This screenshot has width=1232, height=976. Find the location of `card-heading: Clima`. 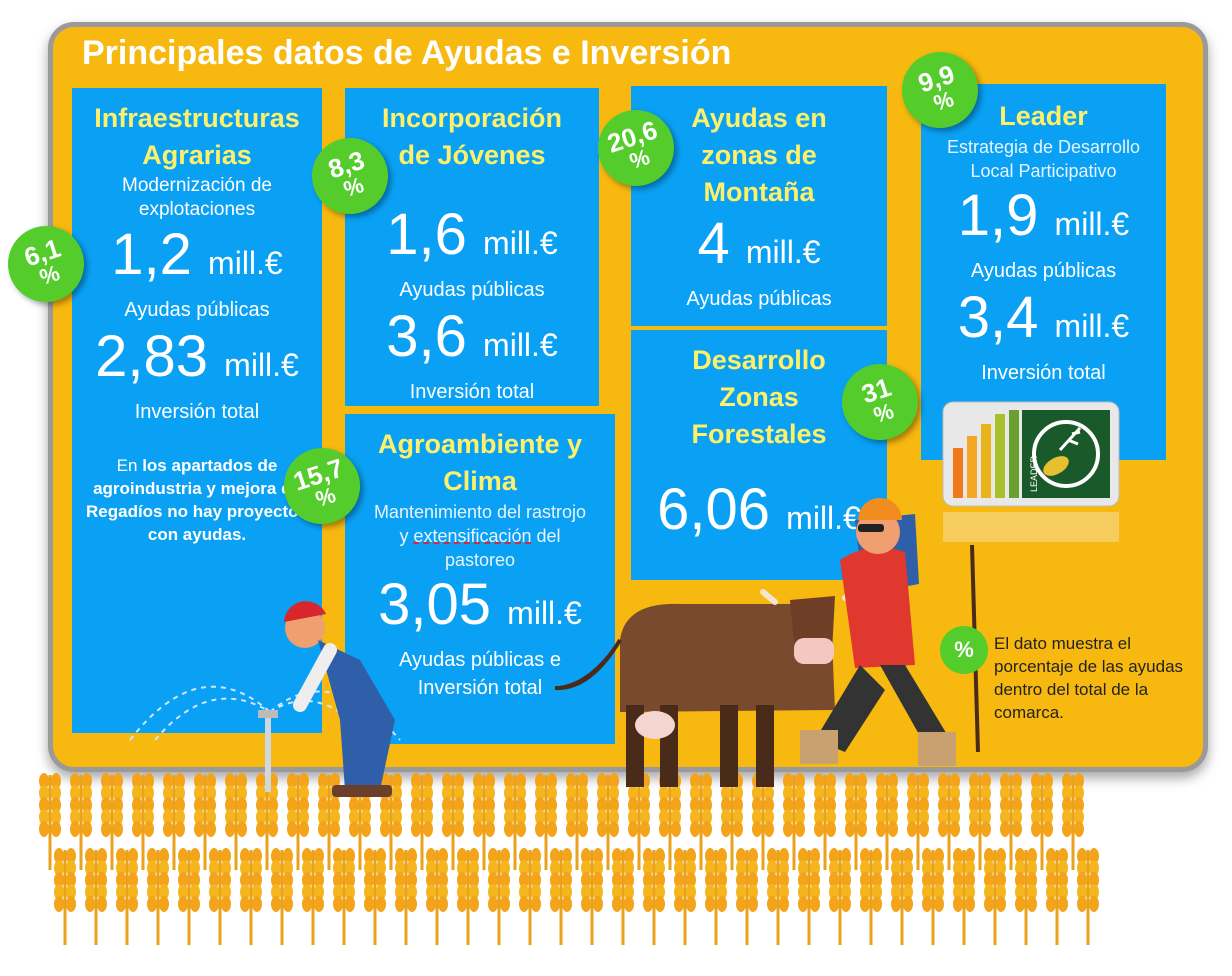

card-heading: Clima is located at coordinates (480, 481).